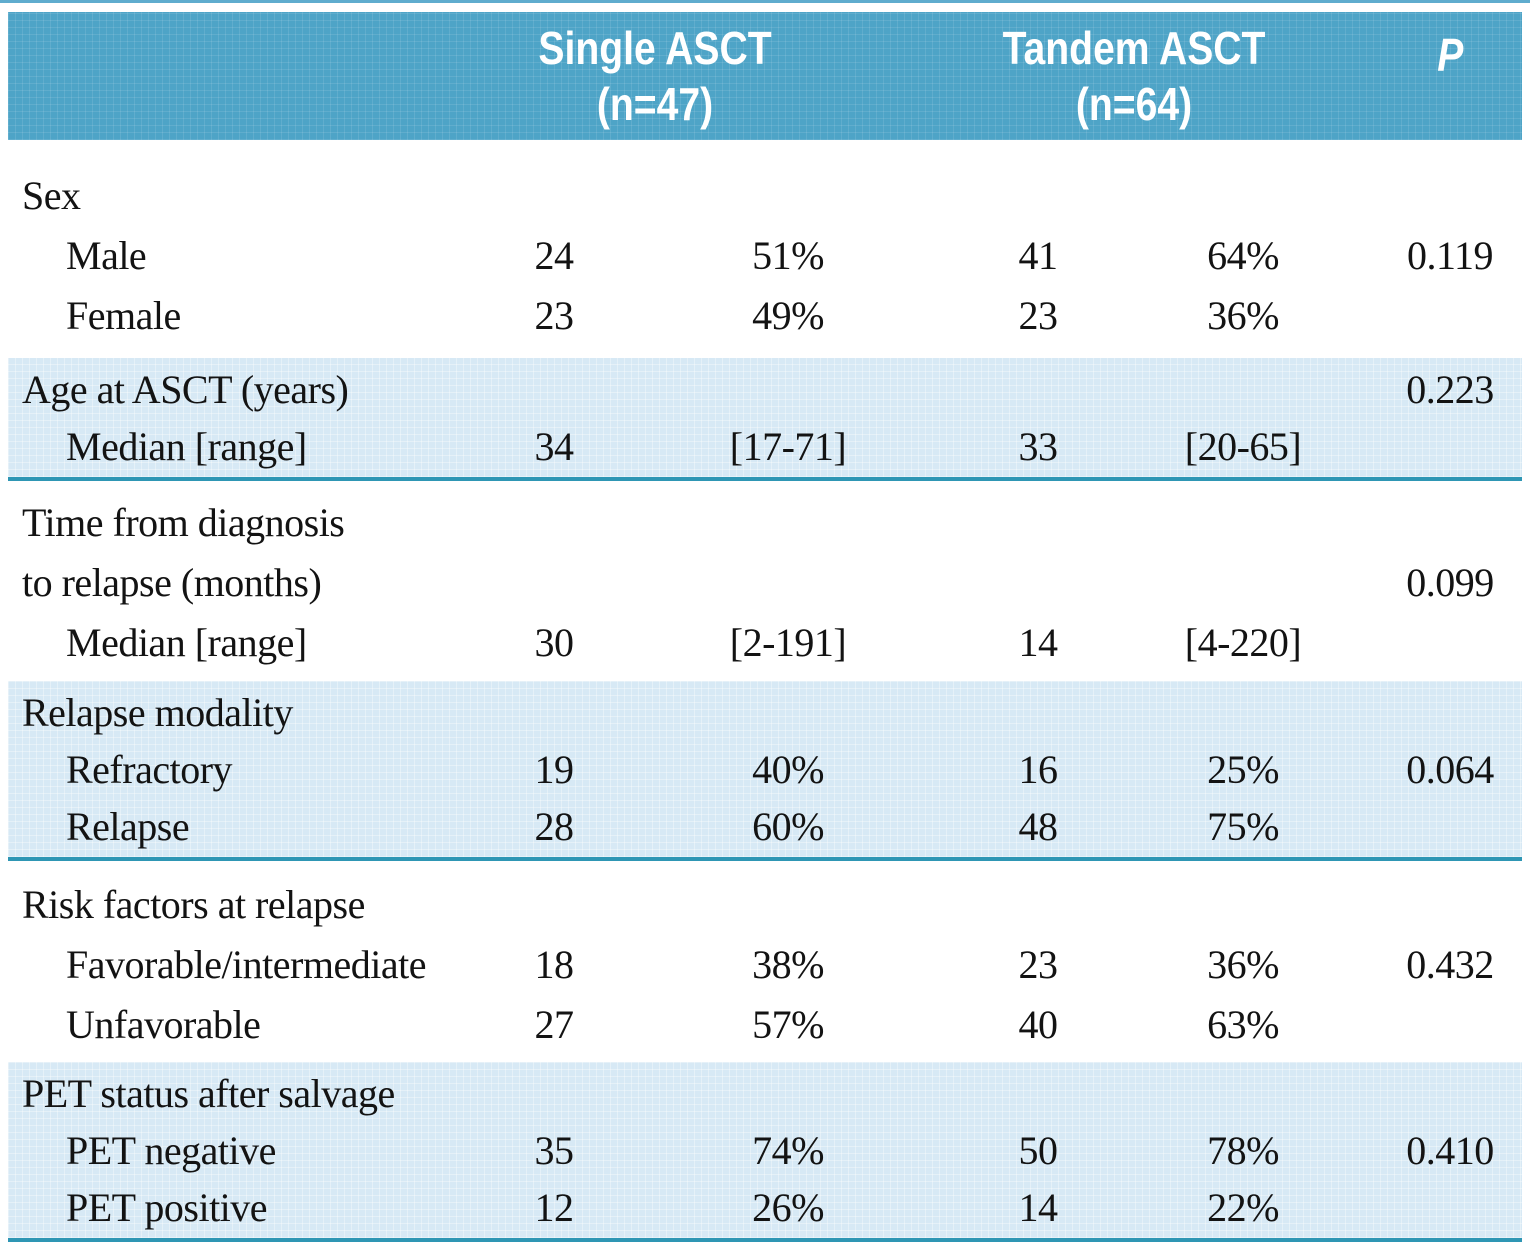 The height and width of the screenshot is (1259, 1530). What do you see at coordinates (554, 1150) in the screenshot?
I see `cell-single-count: 35` at bounding box center [554, 1150].